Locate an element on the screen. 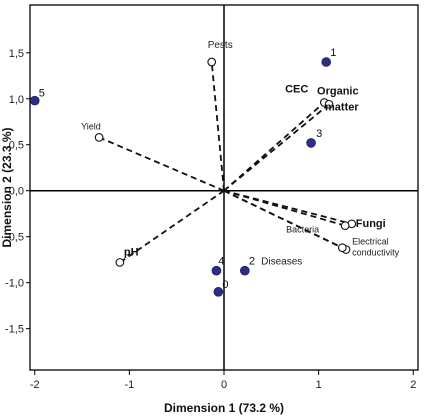  observation-label: 2 is located at coordinates (252, 262).